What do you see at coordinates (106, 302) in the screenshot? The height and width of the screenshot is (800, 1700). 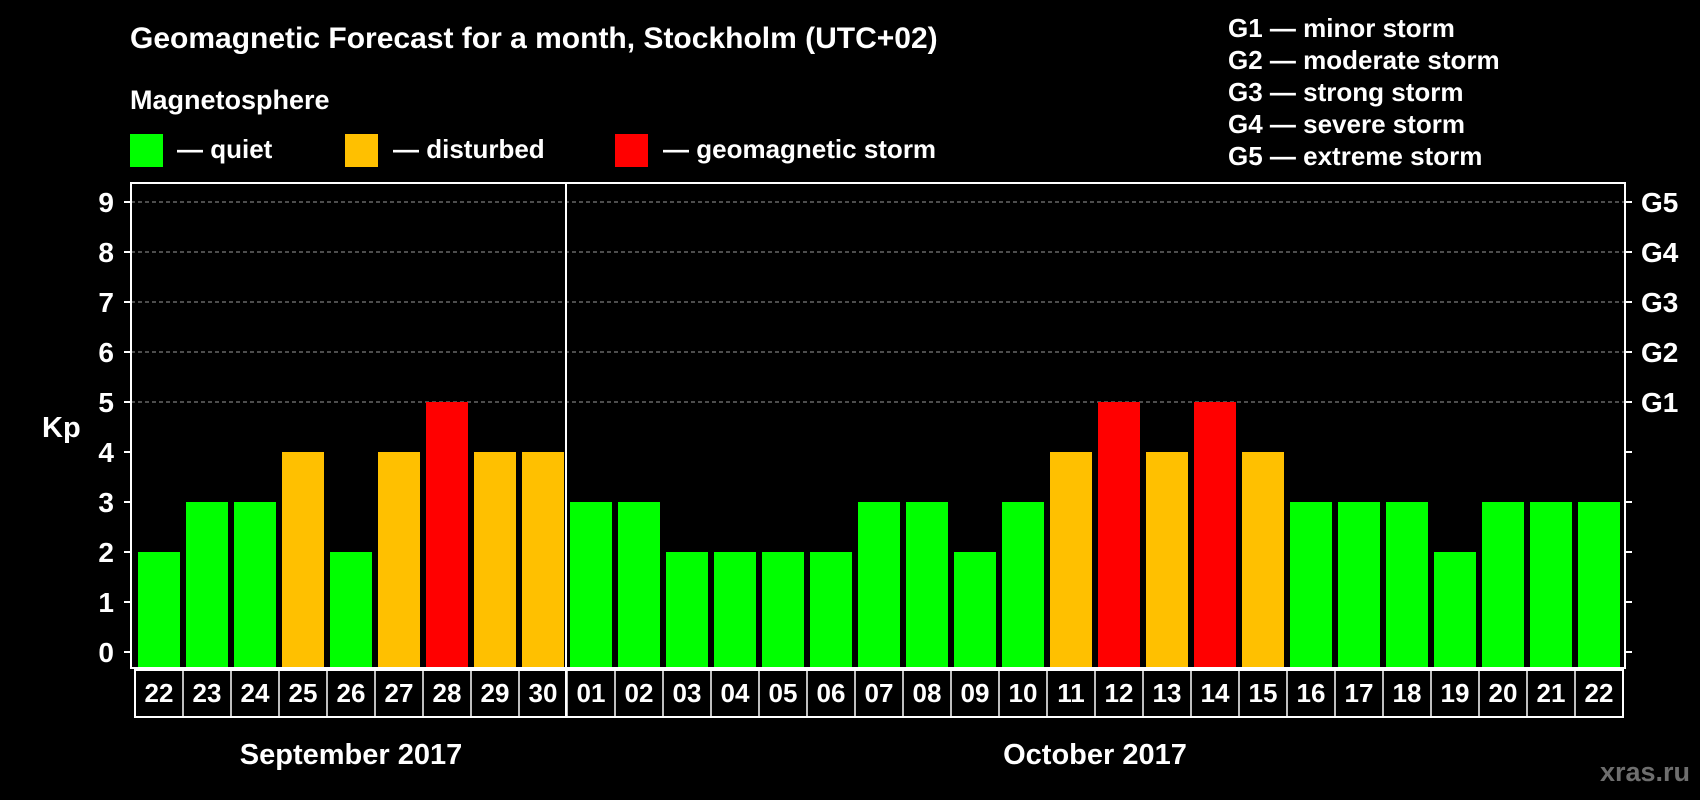 I see `y-tick-label-7: 7` at bounding box center [106, 302].